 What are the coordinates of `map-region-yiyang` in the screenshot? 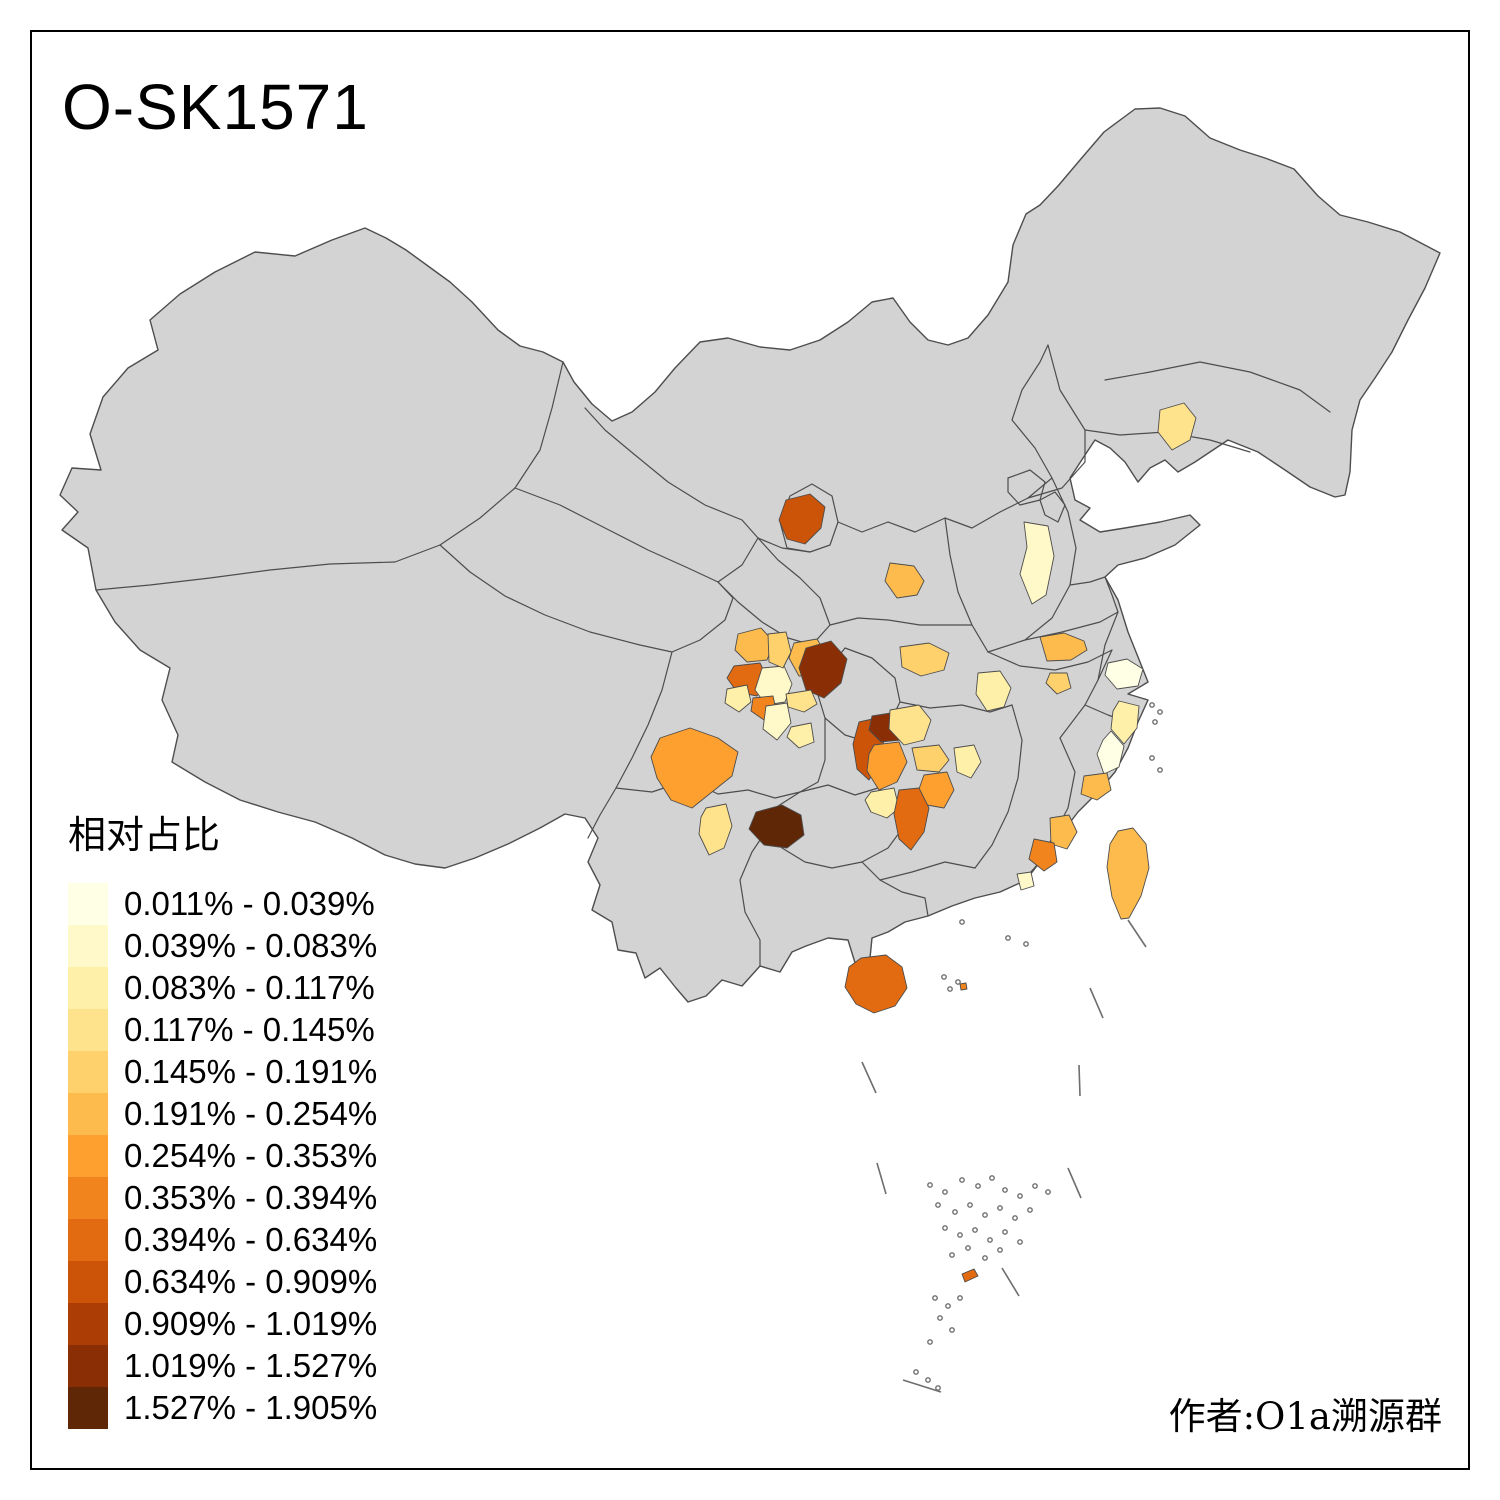 It's located at (887, 766).